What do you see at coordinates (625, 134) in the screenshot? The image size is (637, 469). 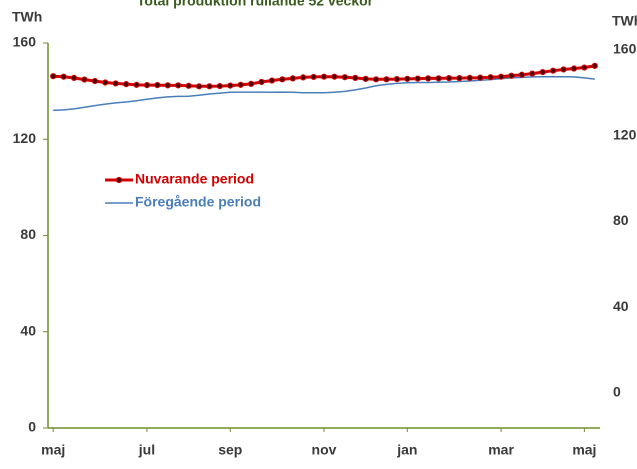 I see `y2-tick-label: 120` at bounding box center [625, 134].